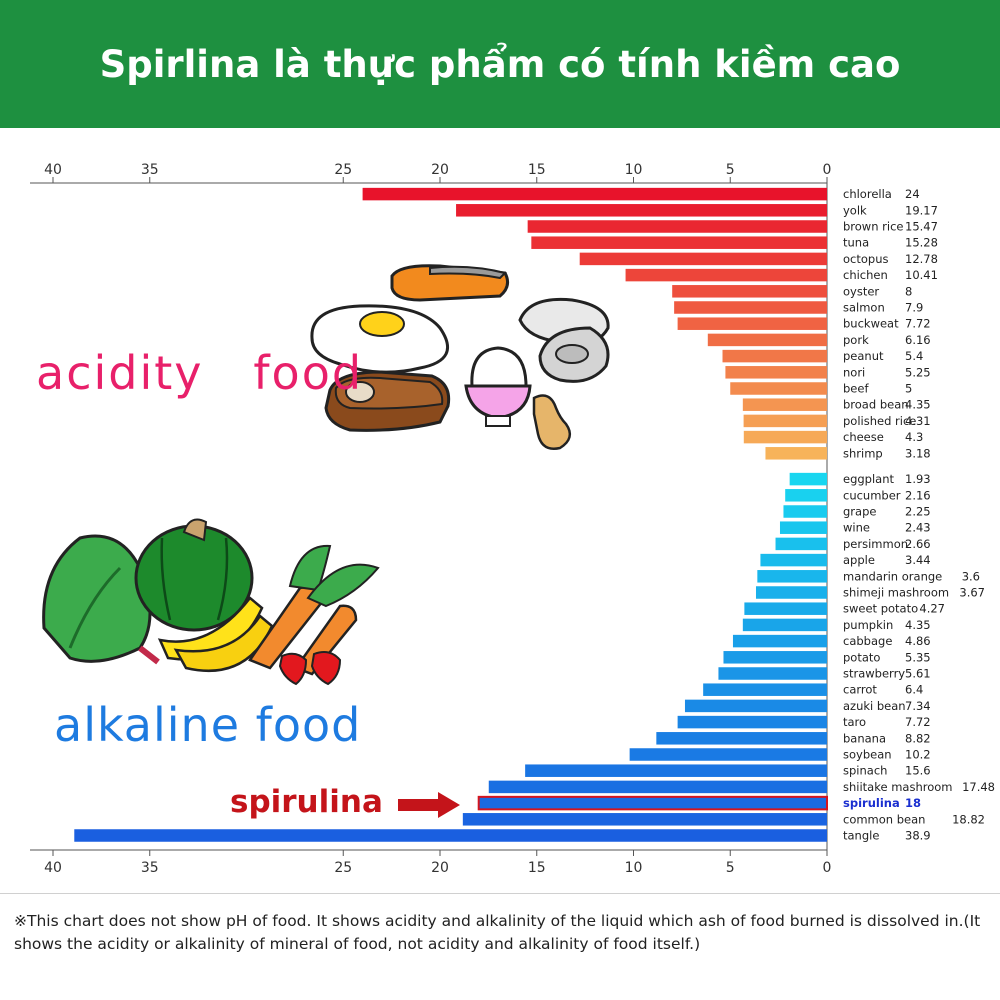  Describe the element at coordinates (854, 372) in the screenshot. I see `category-label: nori` at that location.